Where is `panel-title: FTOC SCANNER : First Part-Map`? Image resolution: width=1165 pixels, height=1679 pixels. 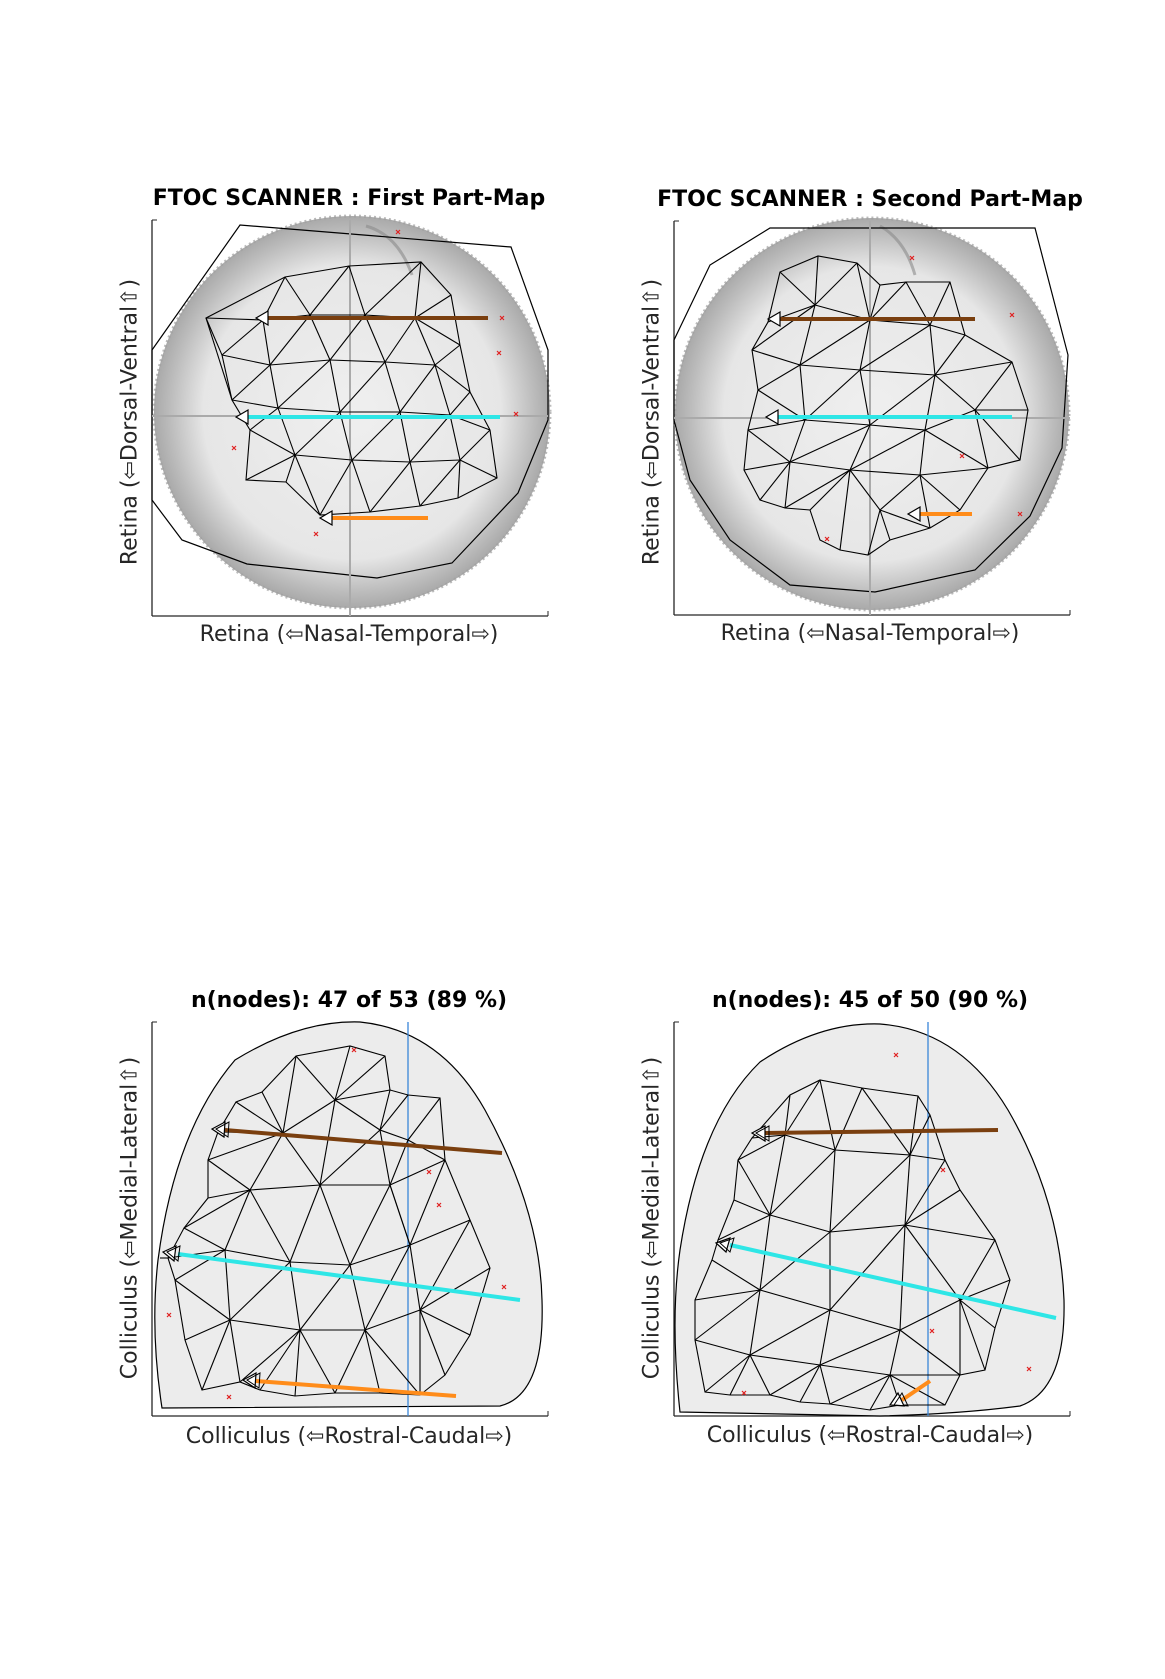
panel-title: FTOC SCANNER : First Part-Map is located at coordinates (349, 198).